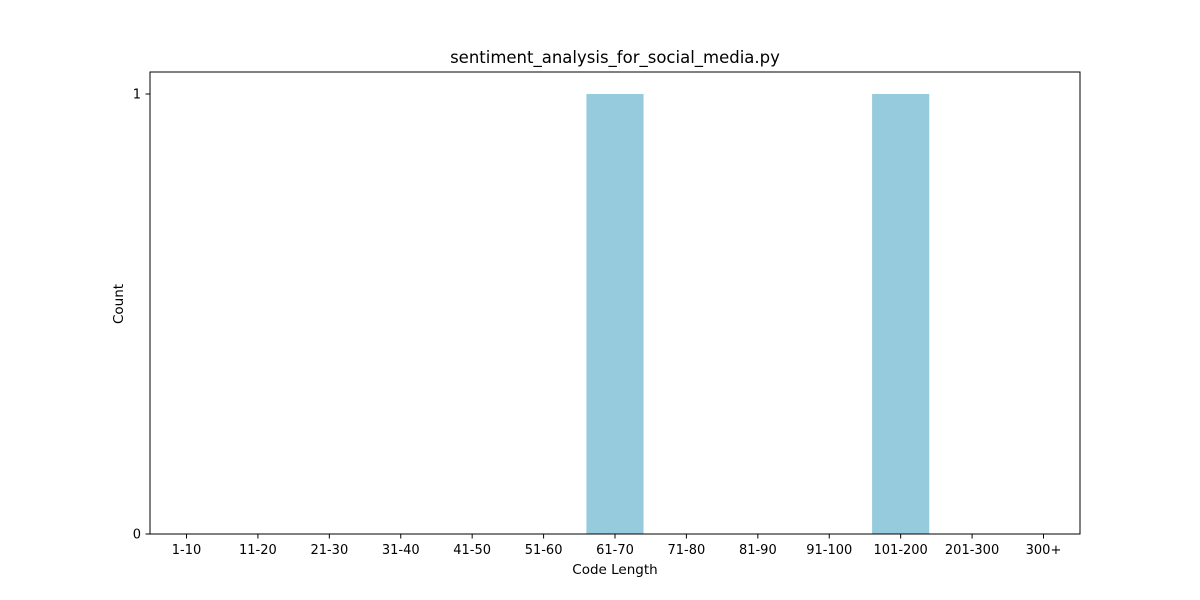  I want to click on x-tick-label: 91-100, so click(829, 550).